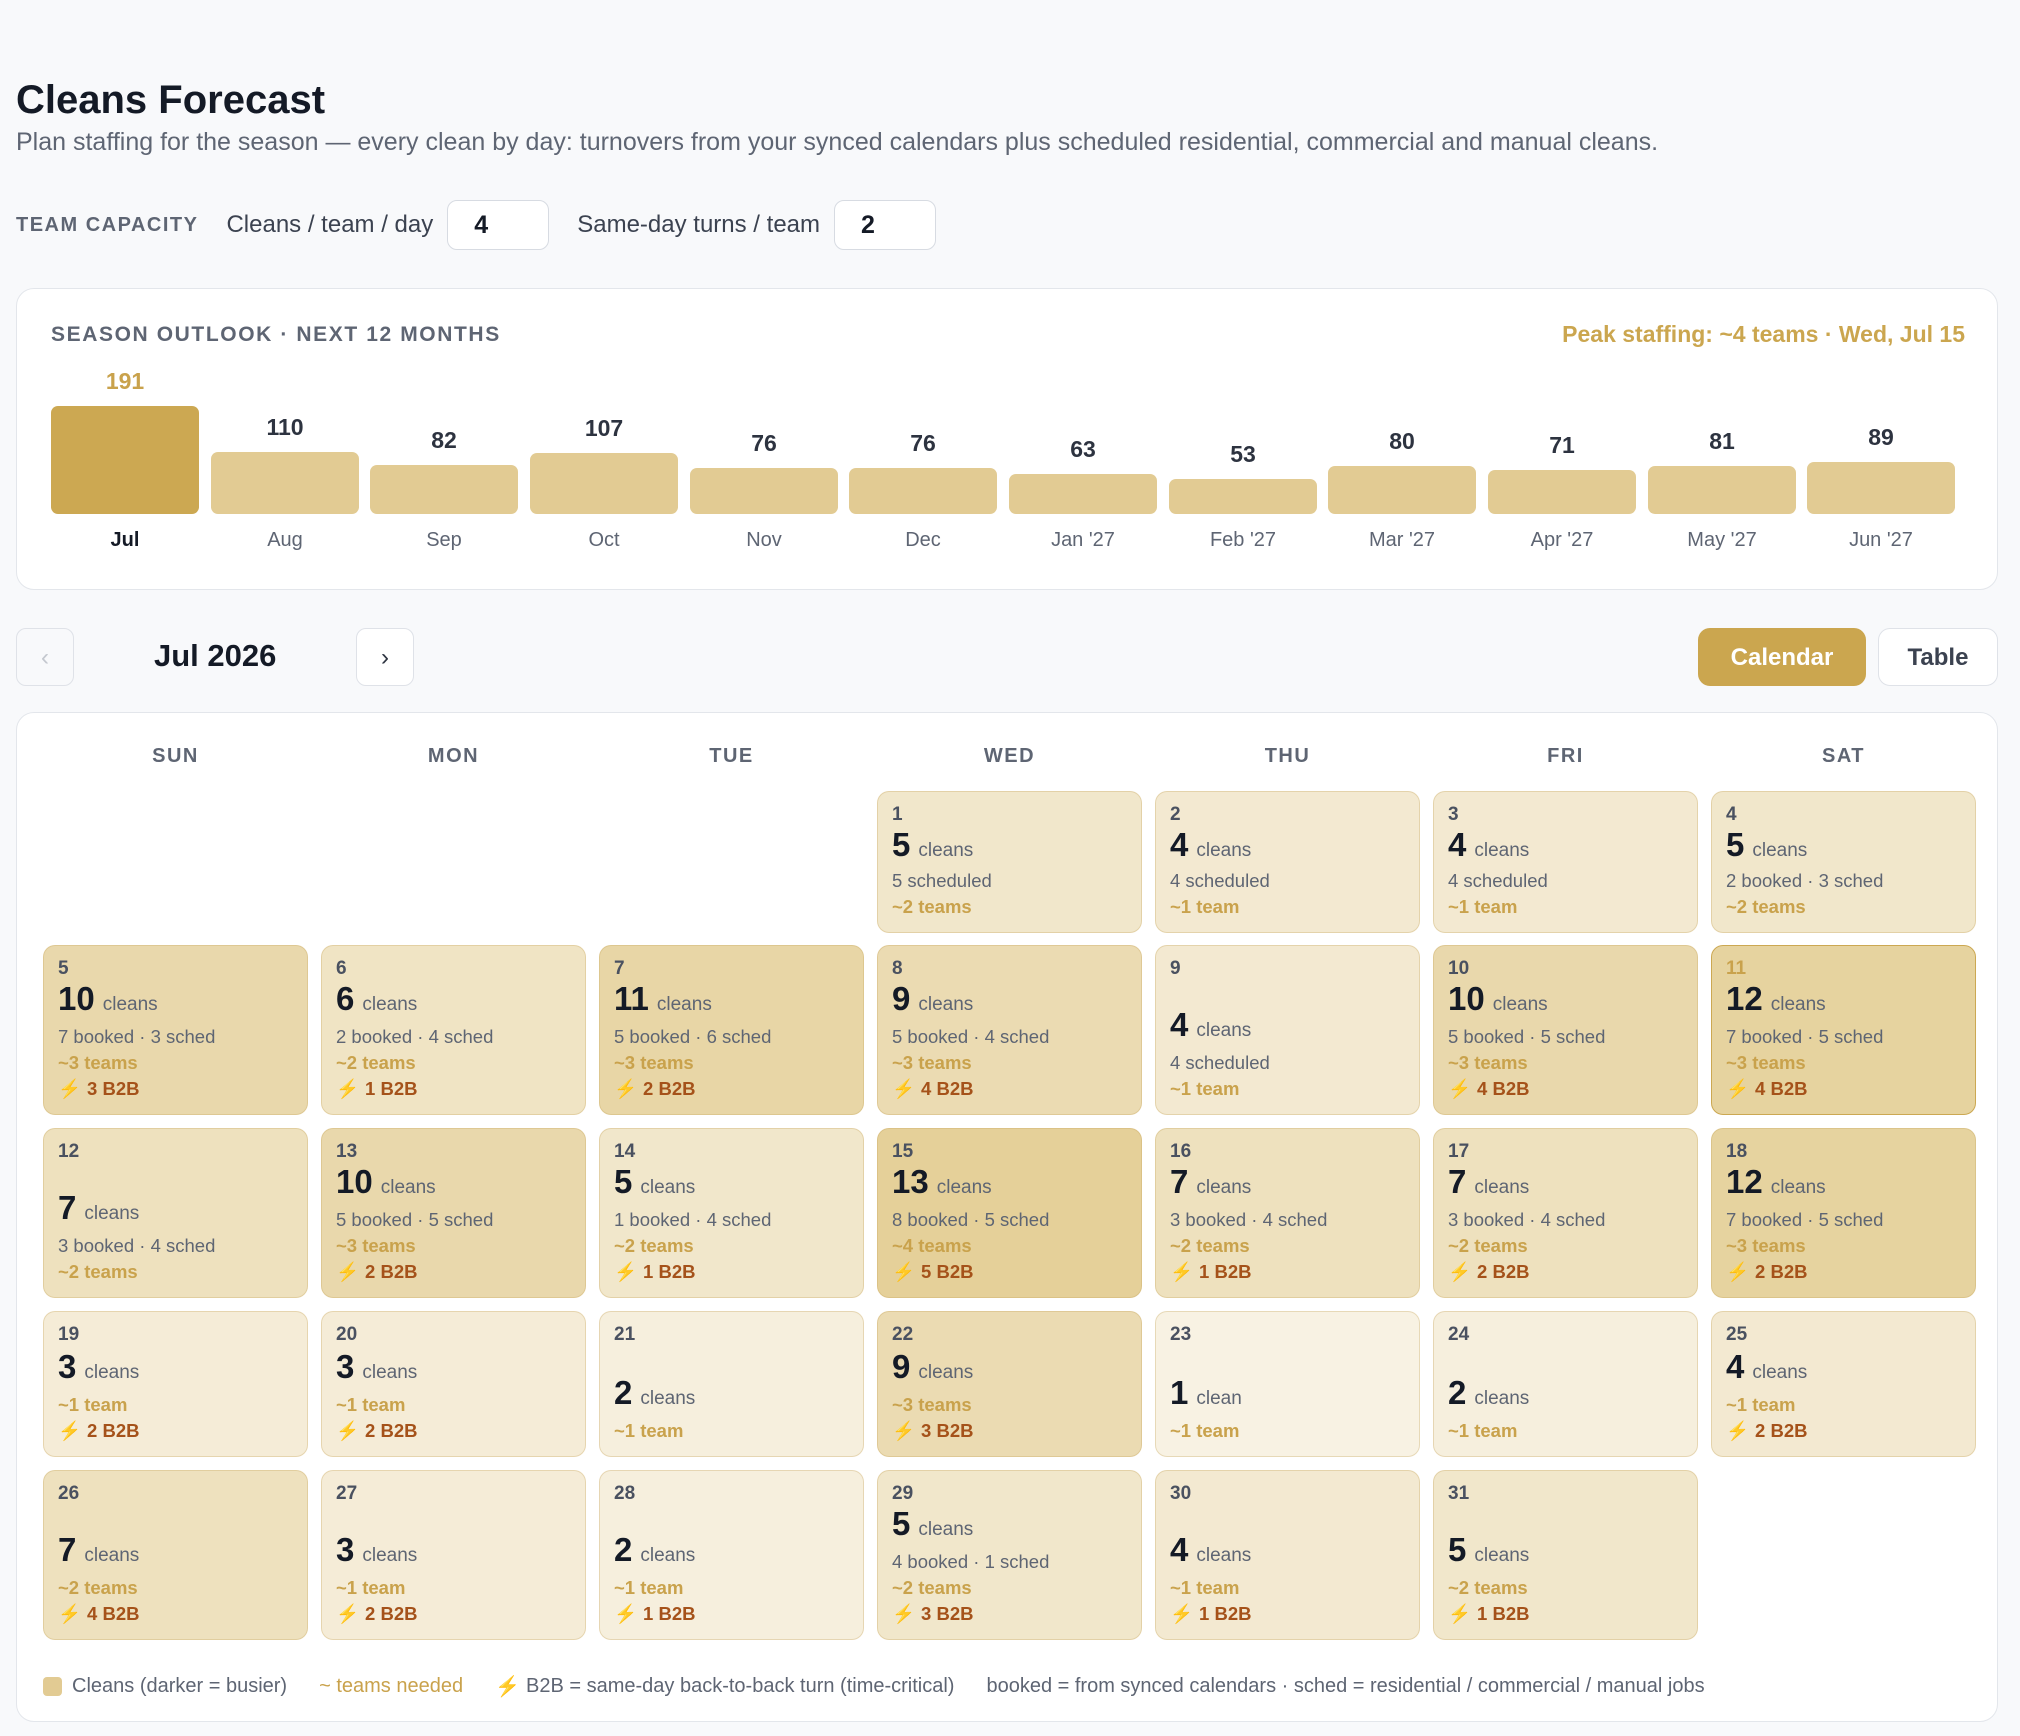  What do you see at coordinates (444, 439) in the screenshot?
I see `month-bar-column: 82 Sep` at bounding box center [444, 439].